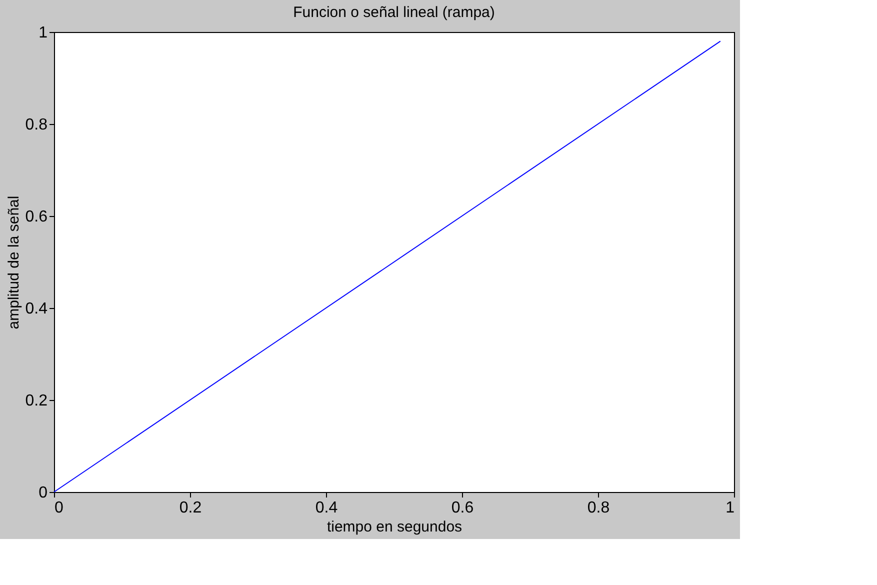  What do you see at coordinates (462, 508) in the screenshot?
I see `x-tick-label: 0.6` at bounding box center [462, 508].